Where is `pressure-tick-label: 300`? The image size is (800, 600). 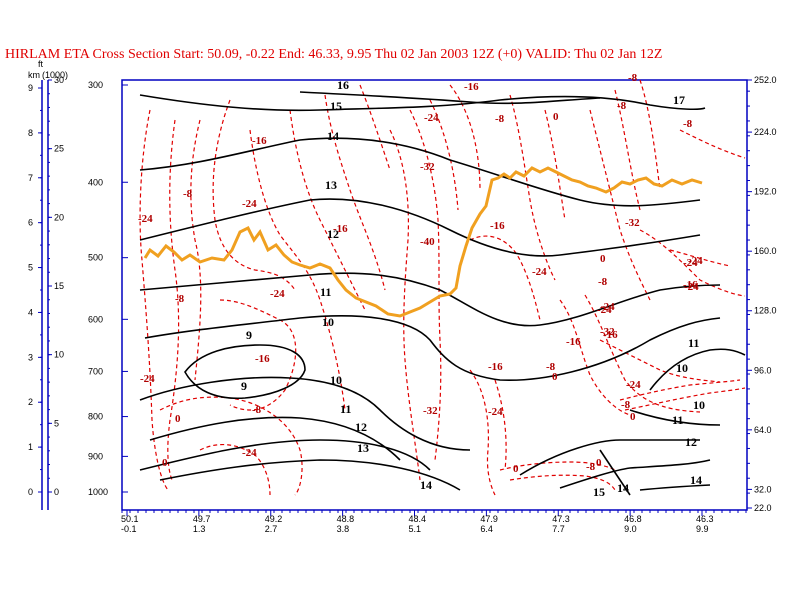
pressure-tick-label: 300 is located at coordinates (95, 85).